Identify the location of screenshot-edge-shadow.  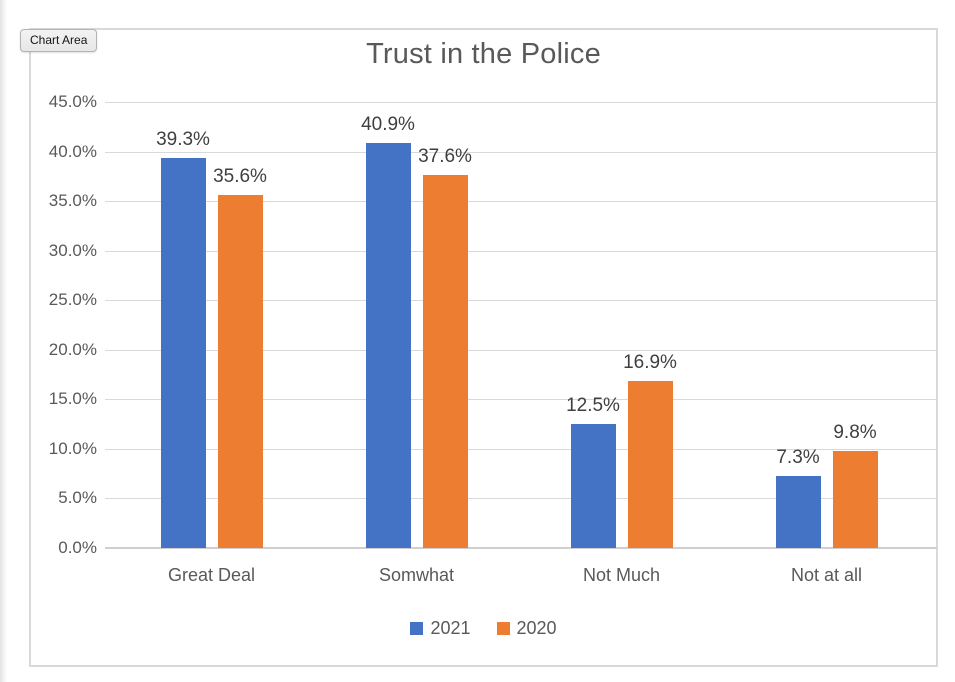
(3, 341).